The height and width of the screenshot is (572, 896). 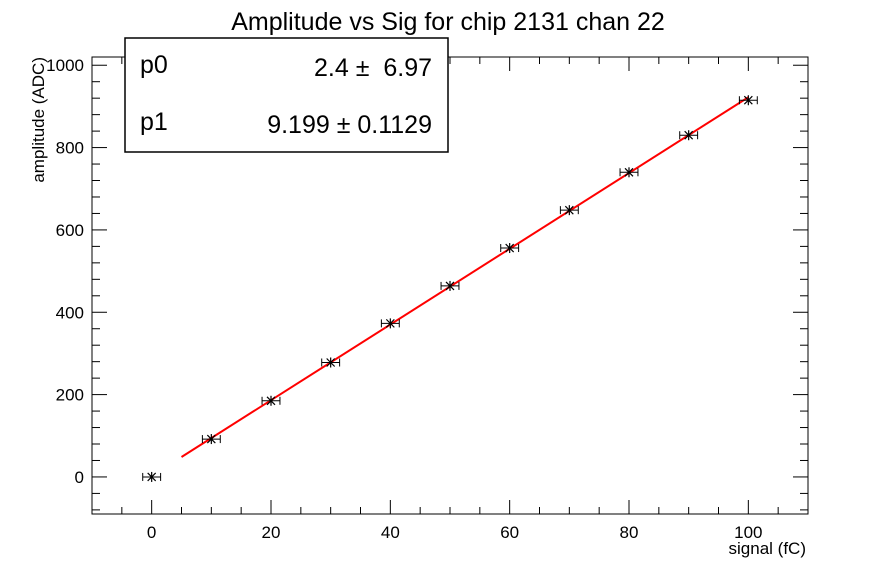 What do you see at coordinates (70, 395) in the screenshot?
I see `y-tick-label: 200` at bounding box center [70, 395].